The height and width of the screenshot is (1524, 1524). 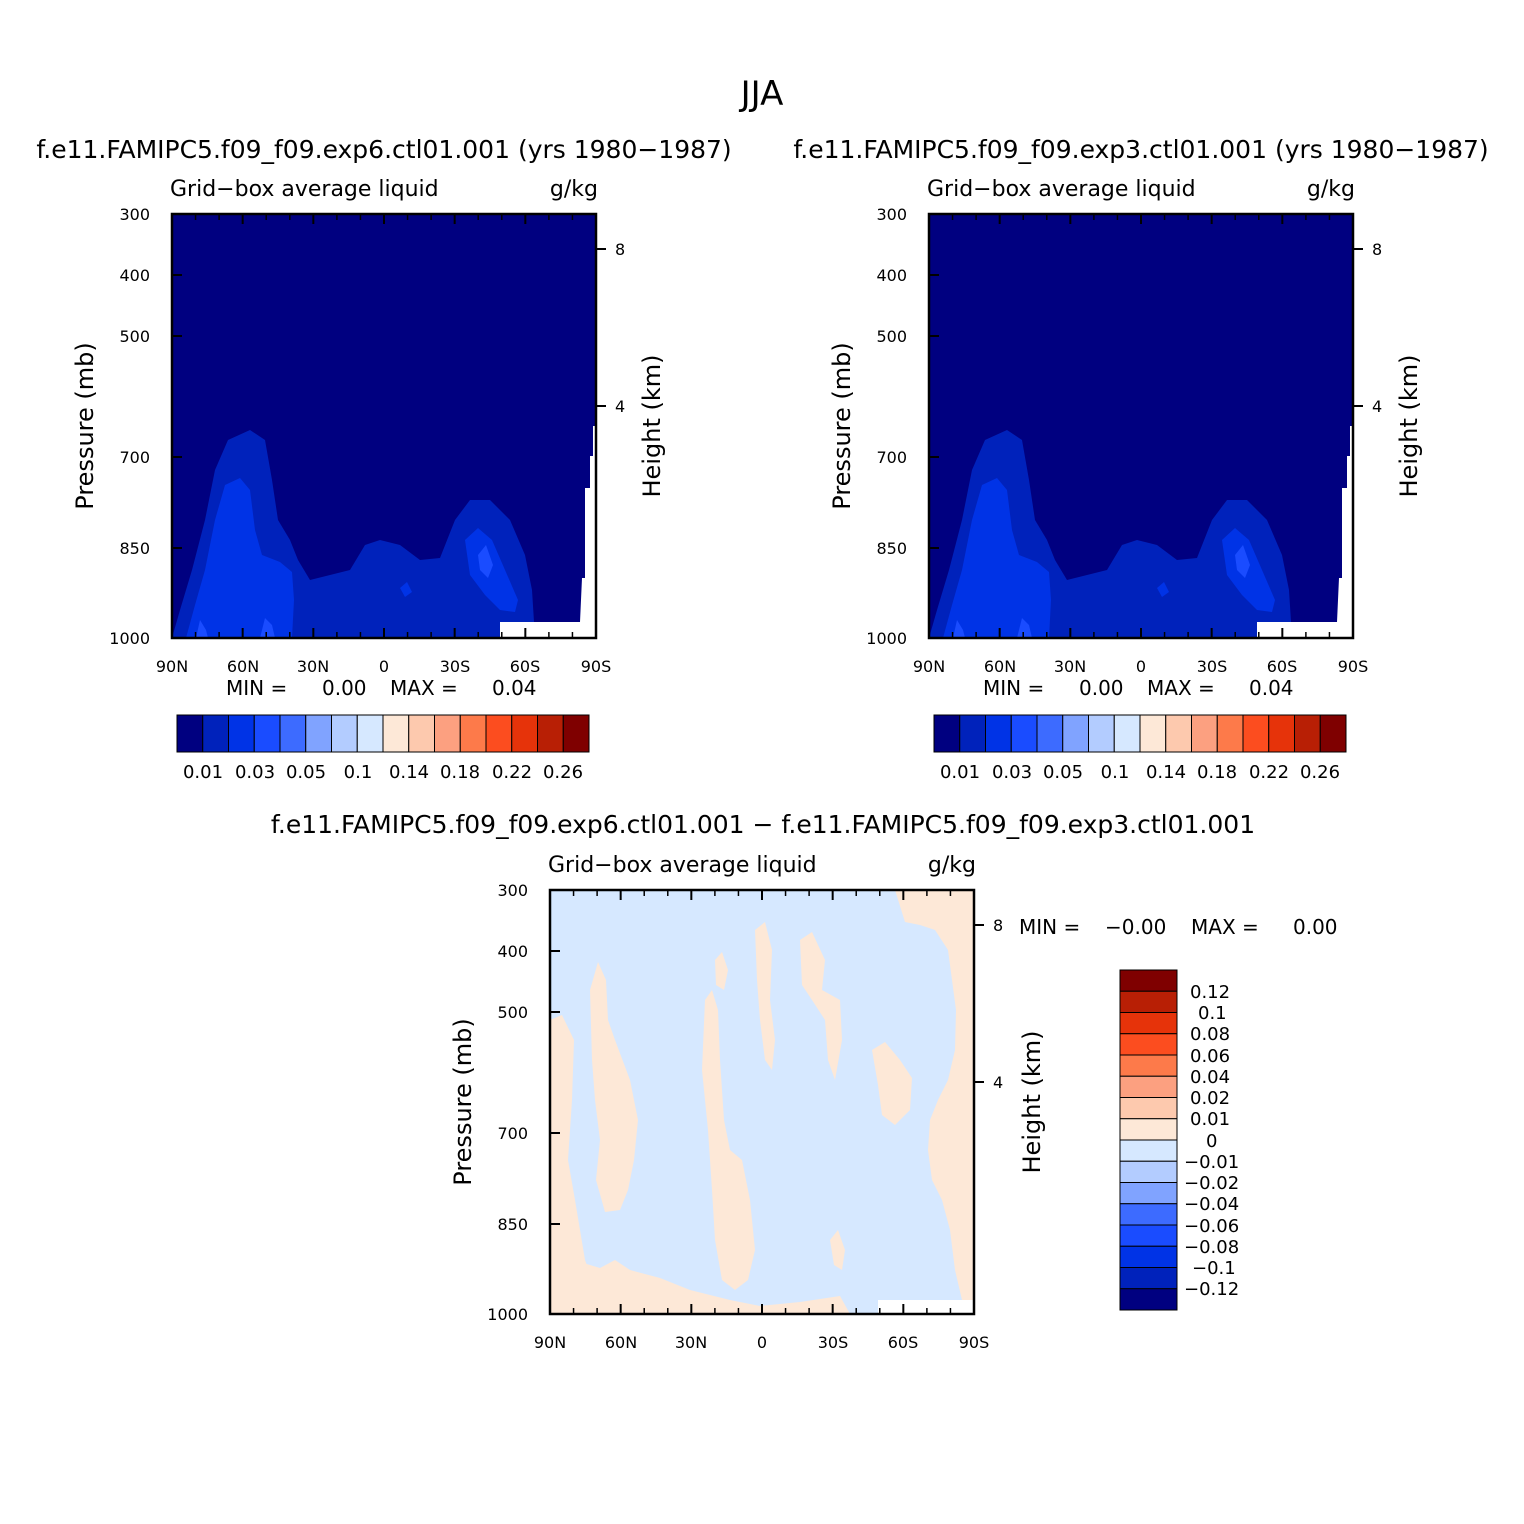 I want to click on min-value: −0.00, so click(x=1135, y=927).